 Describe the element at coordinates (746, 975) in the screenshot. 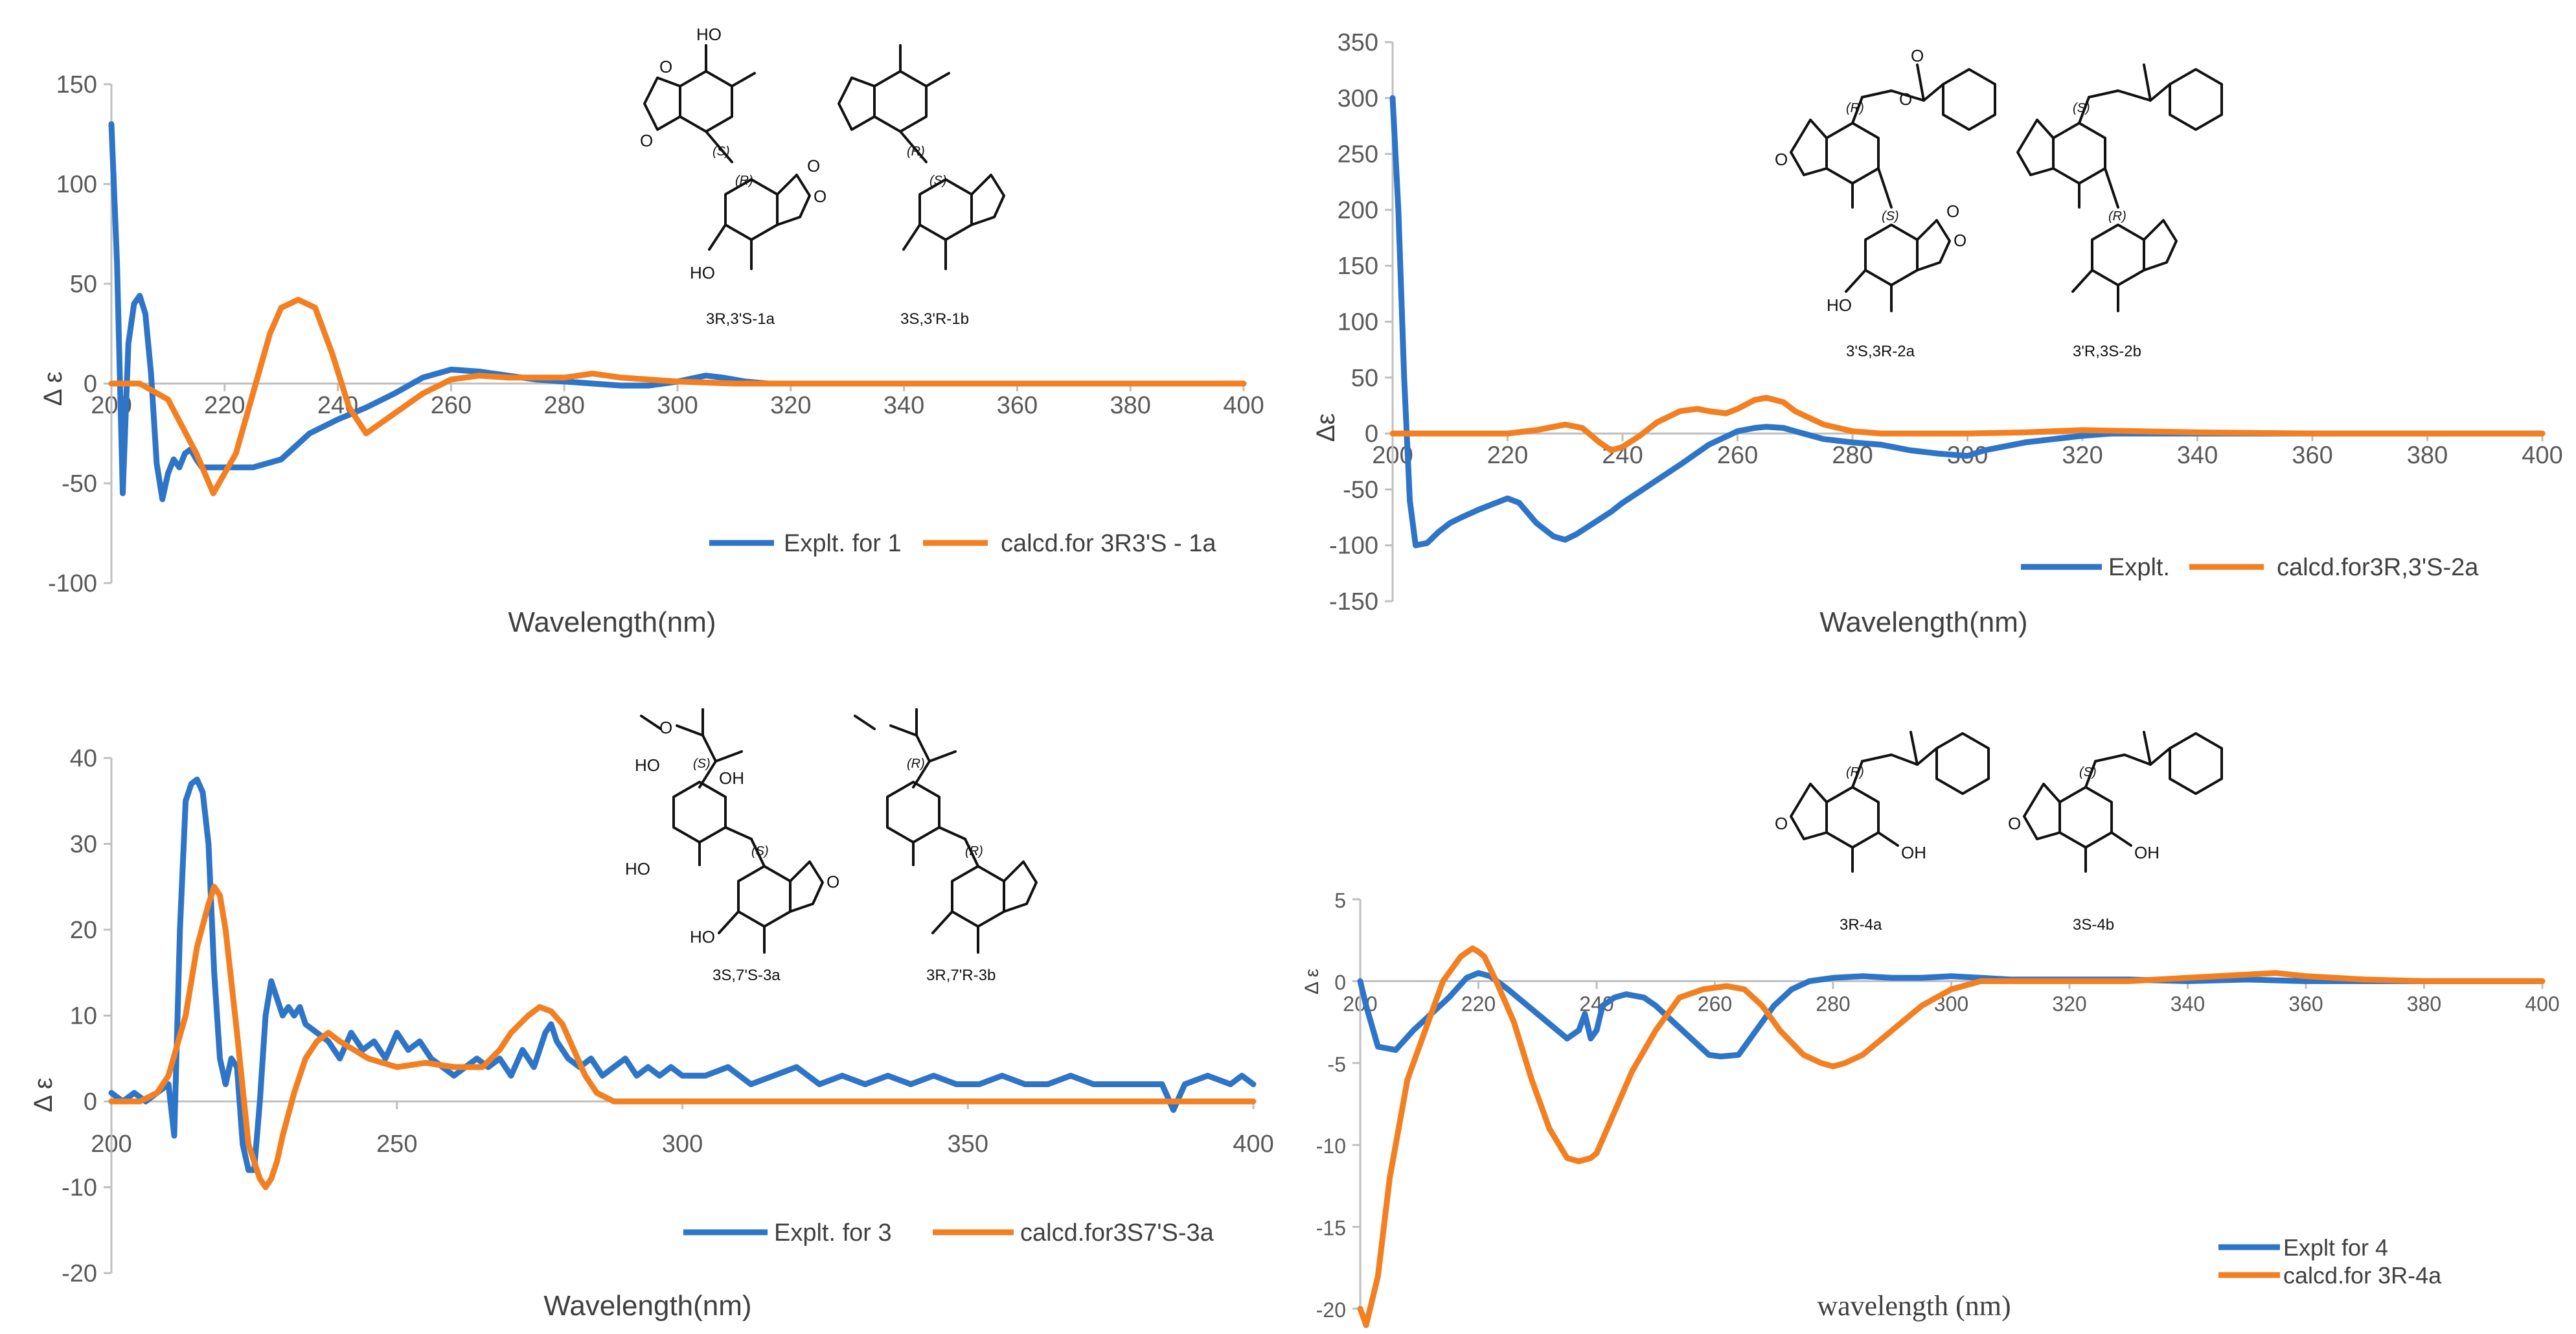

I see `structure-caption: 3S,7'S-3a` at that location.